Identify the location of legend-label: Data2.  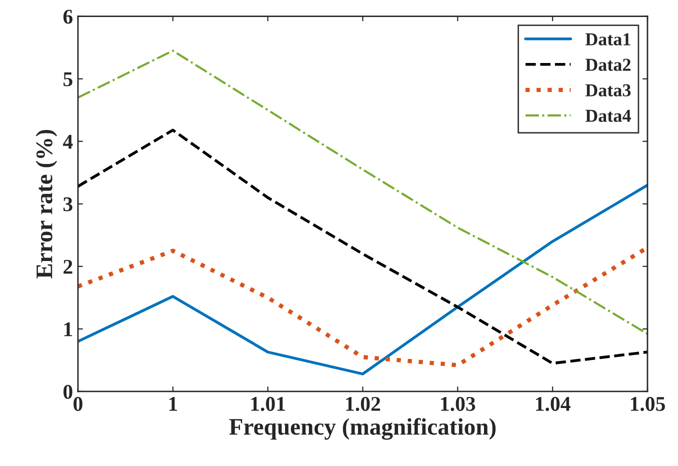
(607, 64).